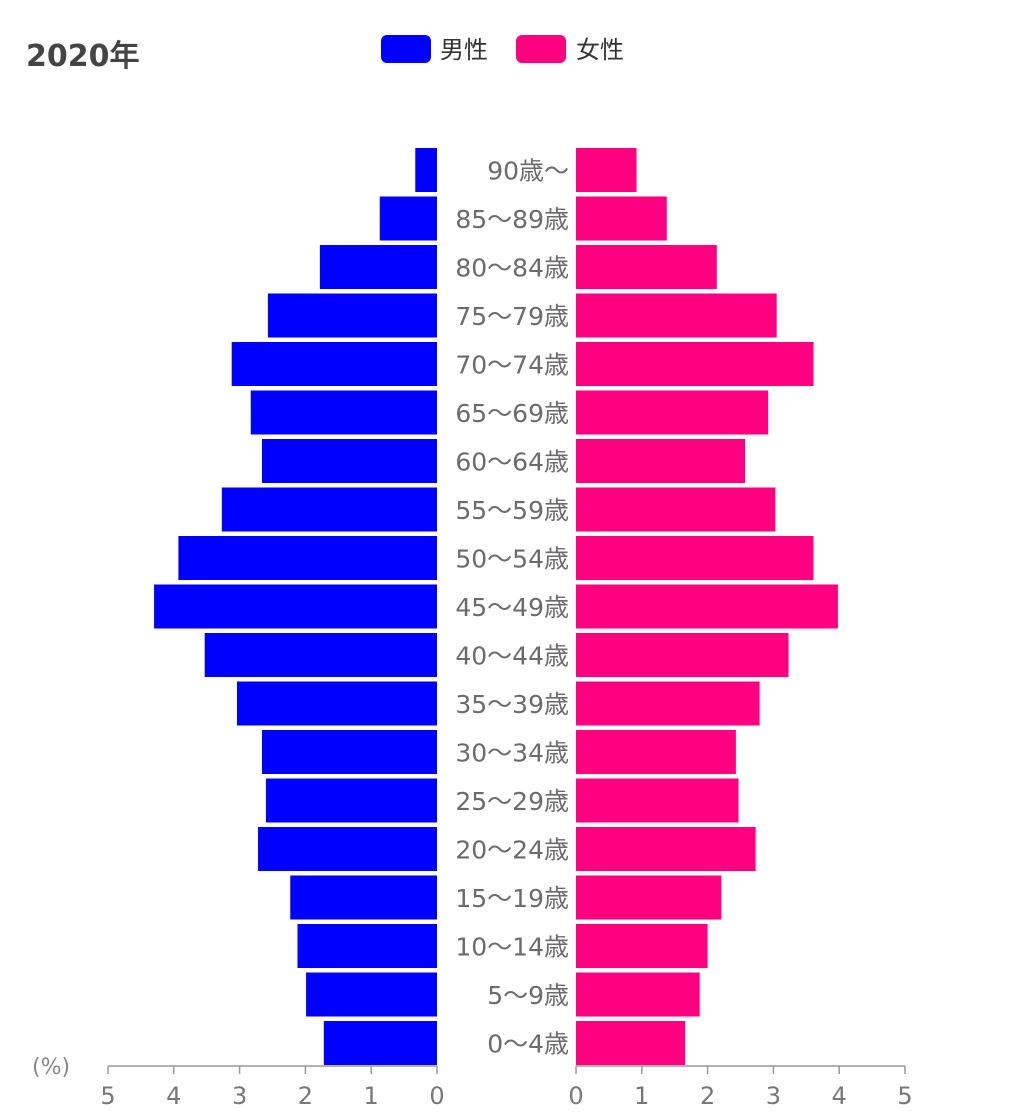  What do you see at coordinates (512, 461) in the screenshot?
I see `age-group-label: 60〜64歳` at bounding box center [512, 461].